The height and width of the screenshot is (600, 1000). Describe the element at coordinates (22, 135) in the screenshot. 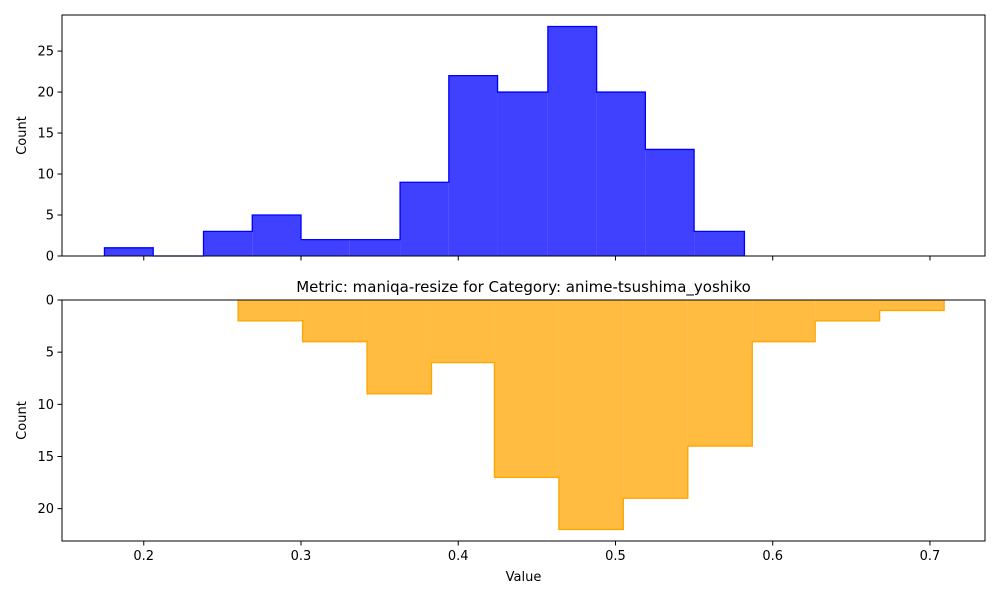

I see `top-y-axis-label: Count` at that location.